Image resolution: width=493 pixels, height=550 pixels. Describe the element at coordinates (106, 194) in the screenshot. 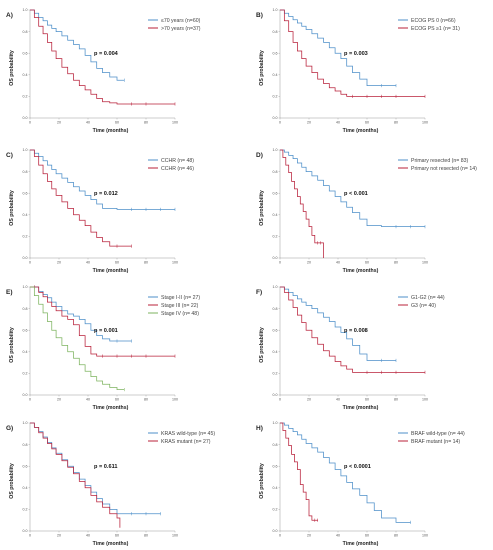

I see `p-value-label: p = 0.012` at that location.